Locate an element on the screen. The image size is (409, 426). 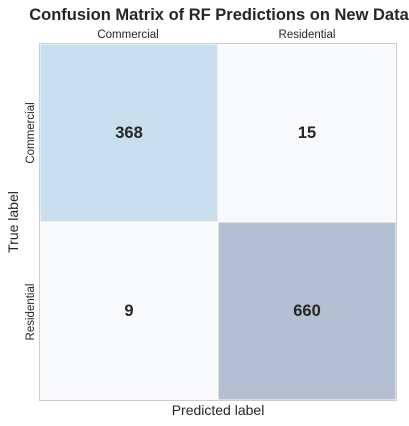
cell-value-0-0: 368 is located at coordinates (129, 133).